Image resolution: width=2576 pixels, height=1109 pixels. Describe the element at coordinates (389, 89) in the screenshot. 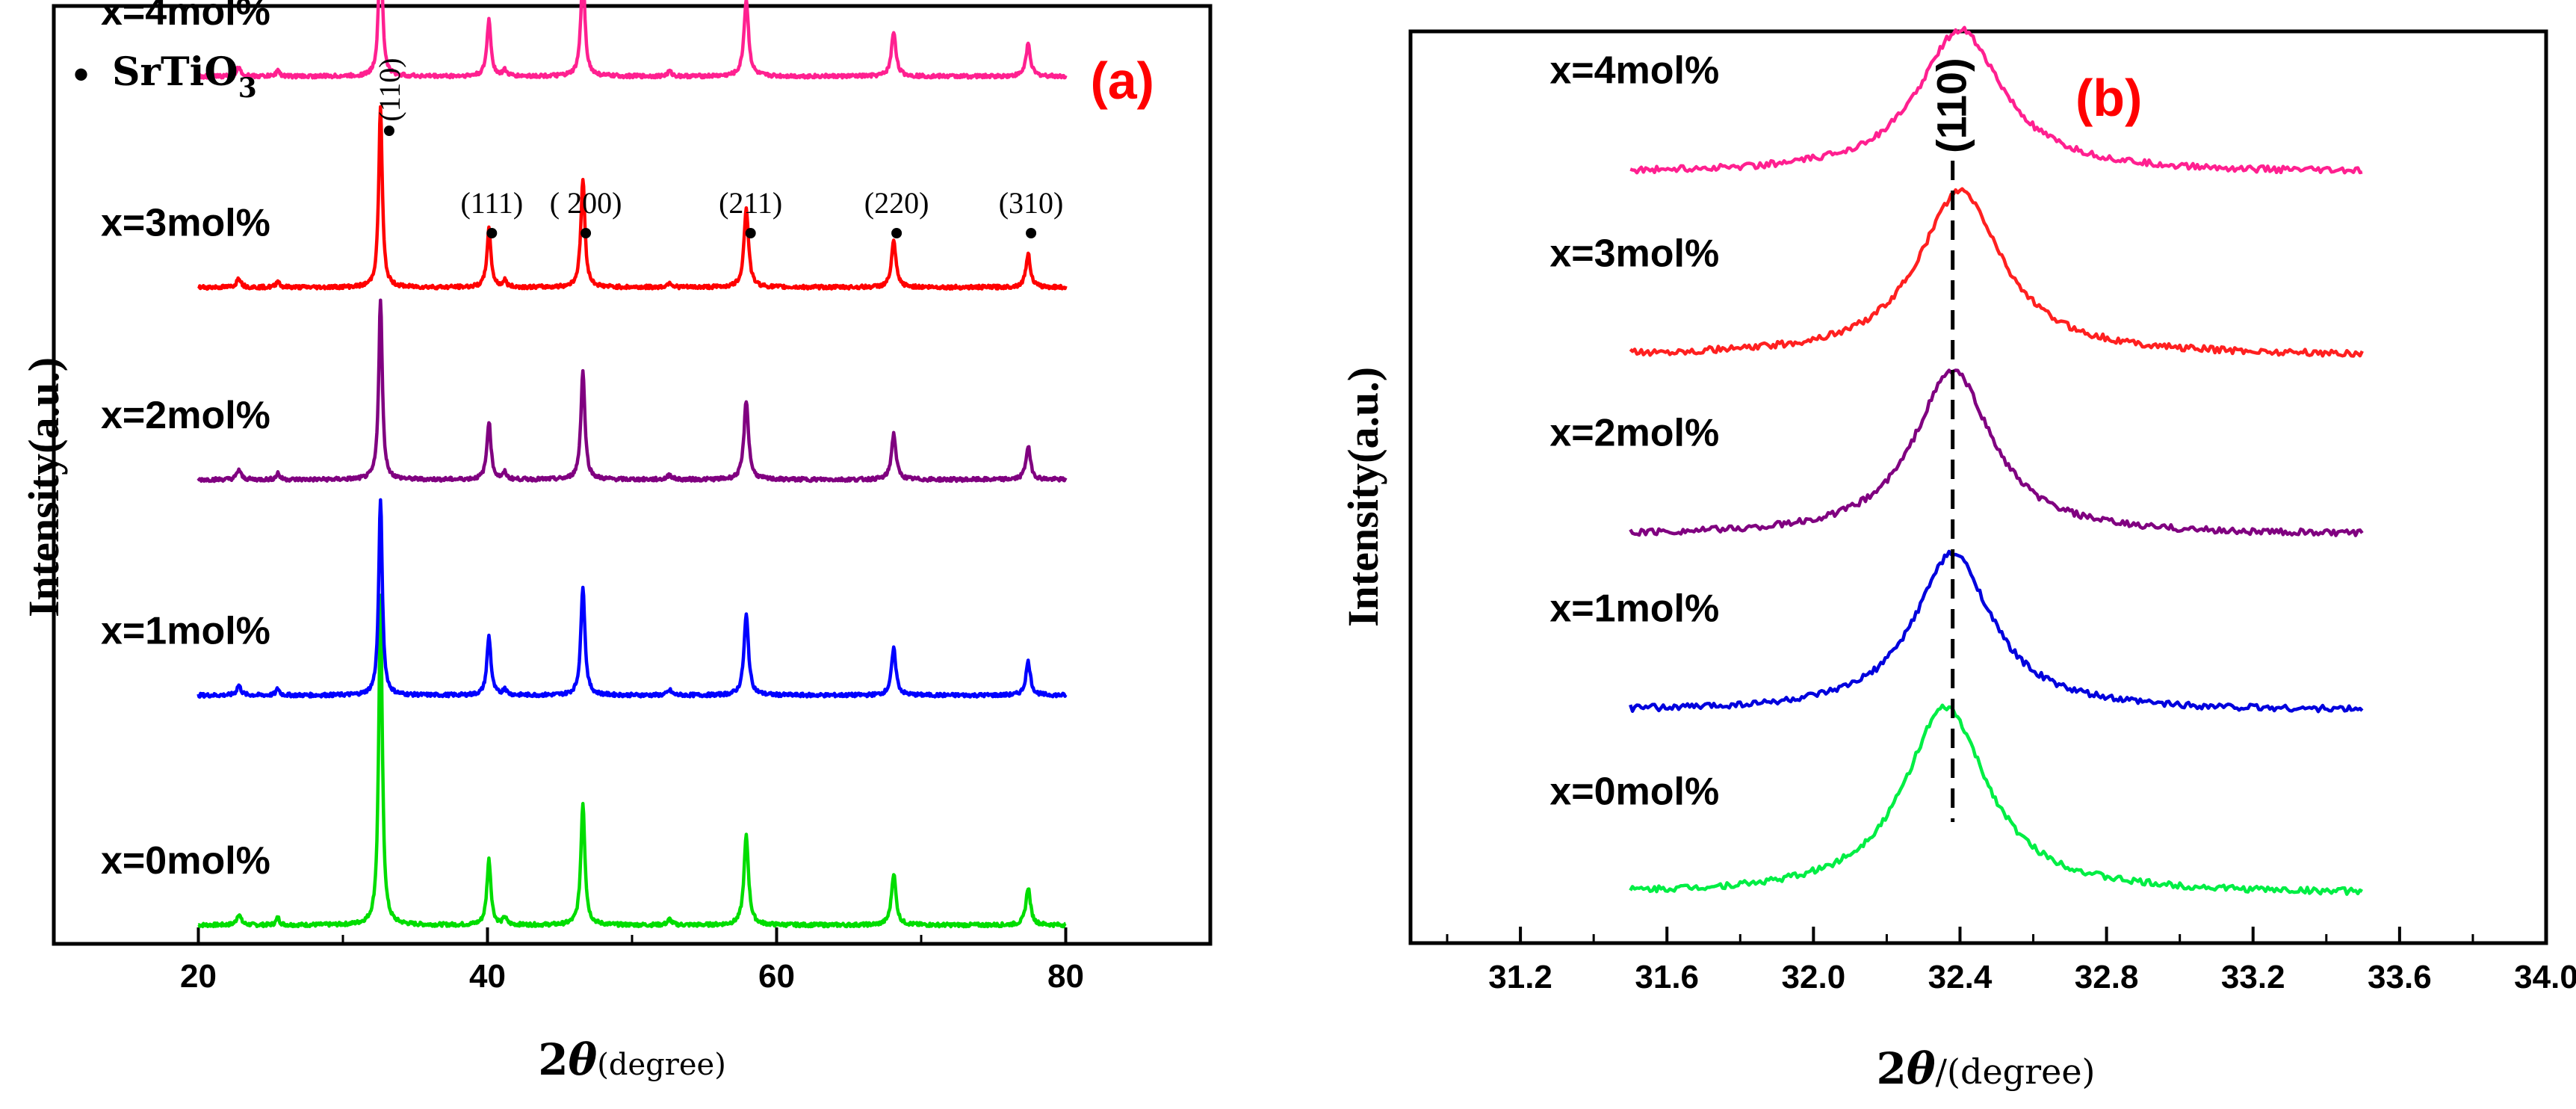

I see `panel-a-peak-label: (110)` at that location.